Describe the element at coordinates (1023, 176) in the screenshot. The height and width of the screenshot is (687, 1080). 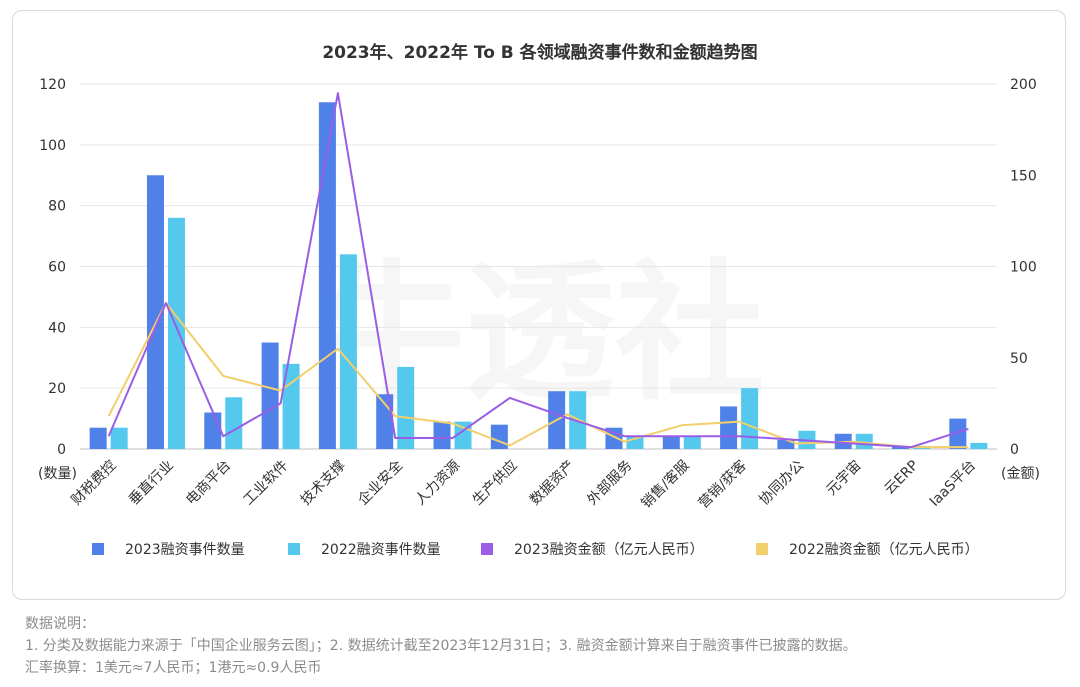
I see `y-right-tick-label: 150` at that location.